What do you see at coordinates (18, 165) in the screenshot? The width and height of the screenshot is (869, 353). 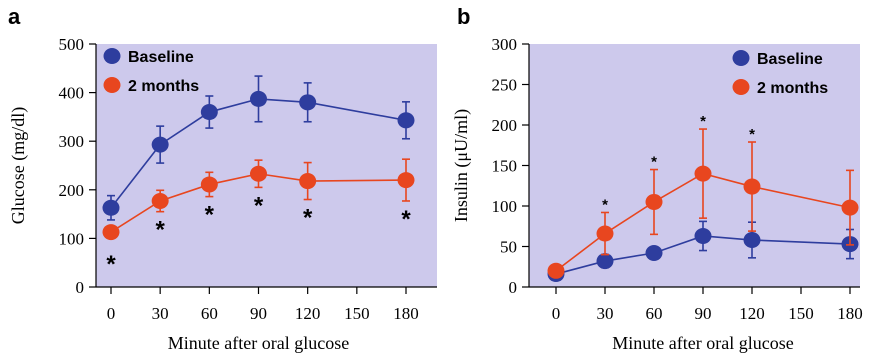 I see `y-axis-title: Glucose (mg/dl)` at bounding box center [18, 165].